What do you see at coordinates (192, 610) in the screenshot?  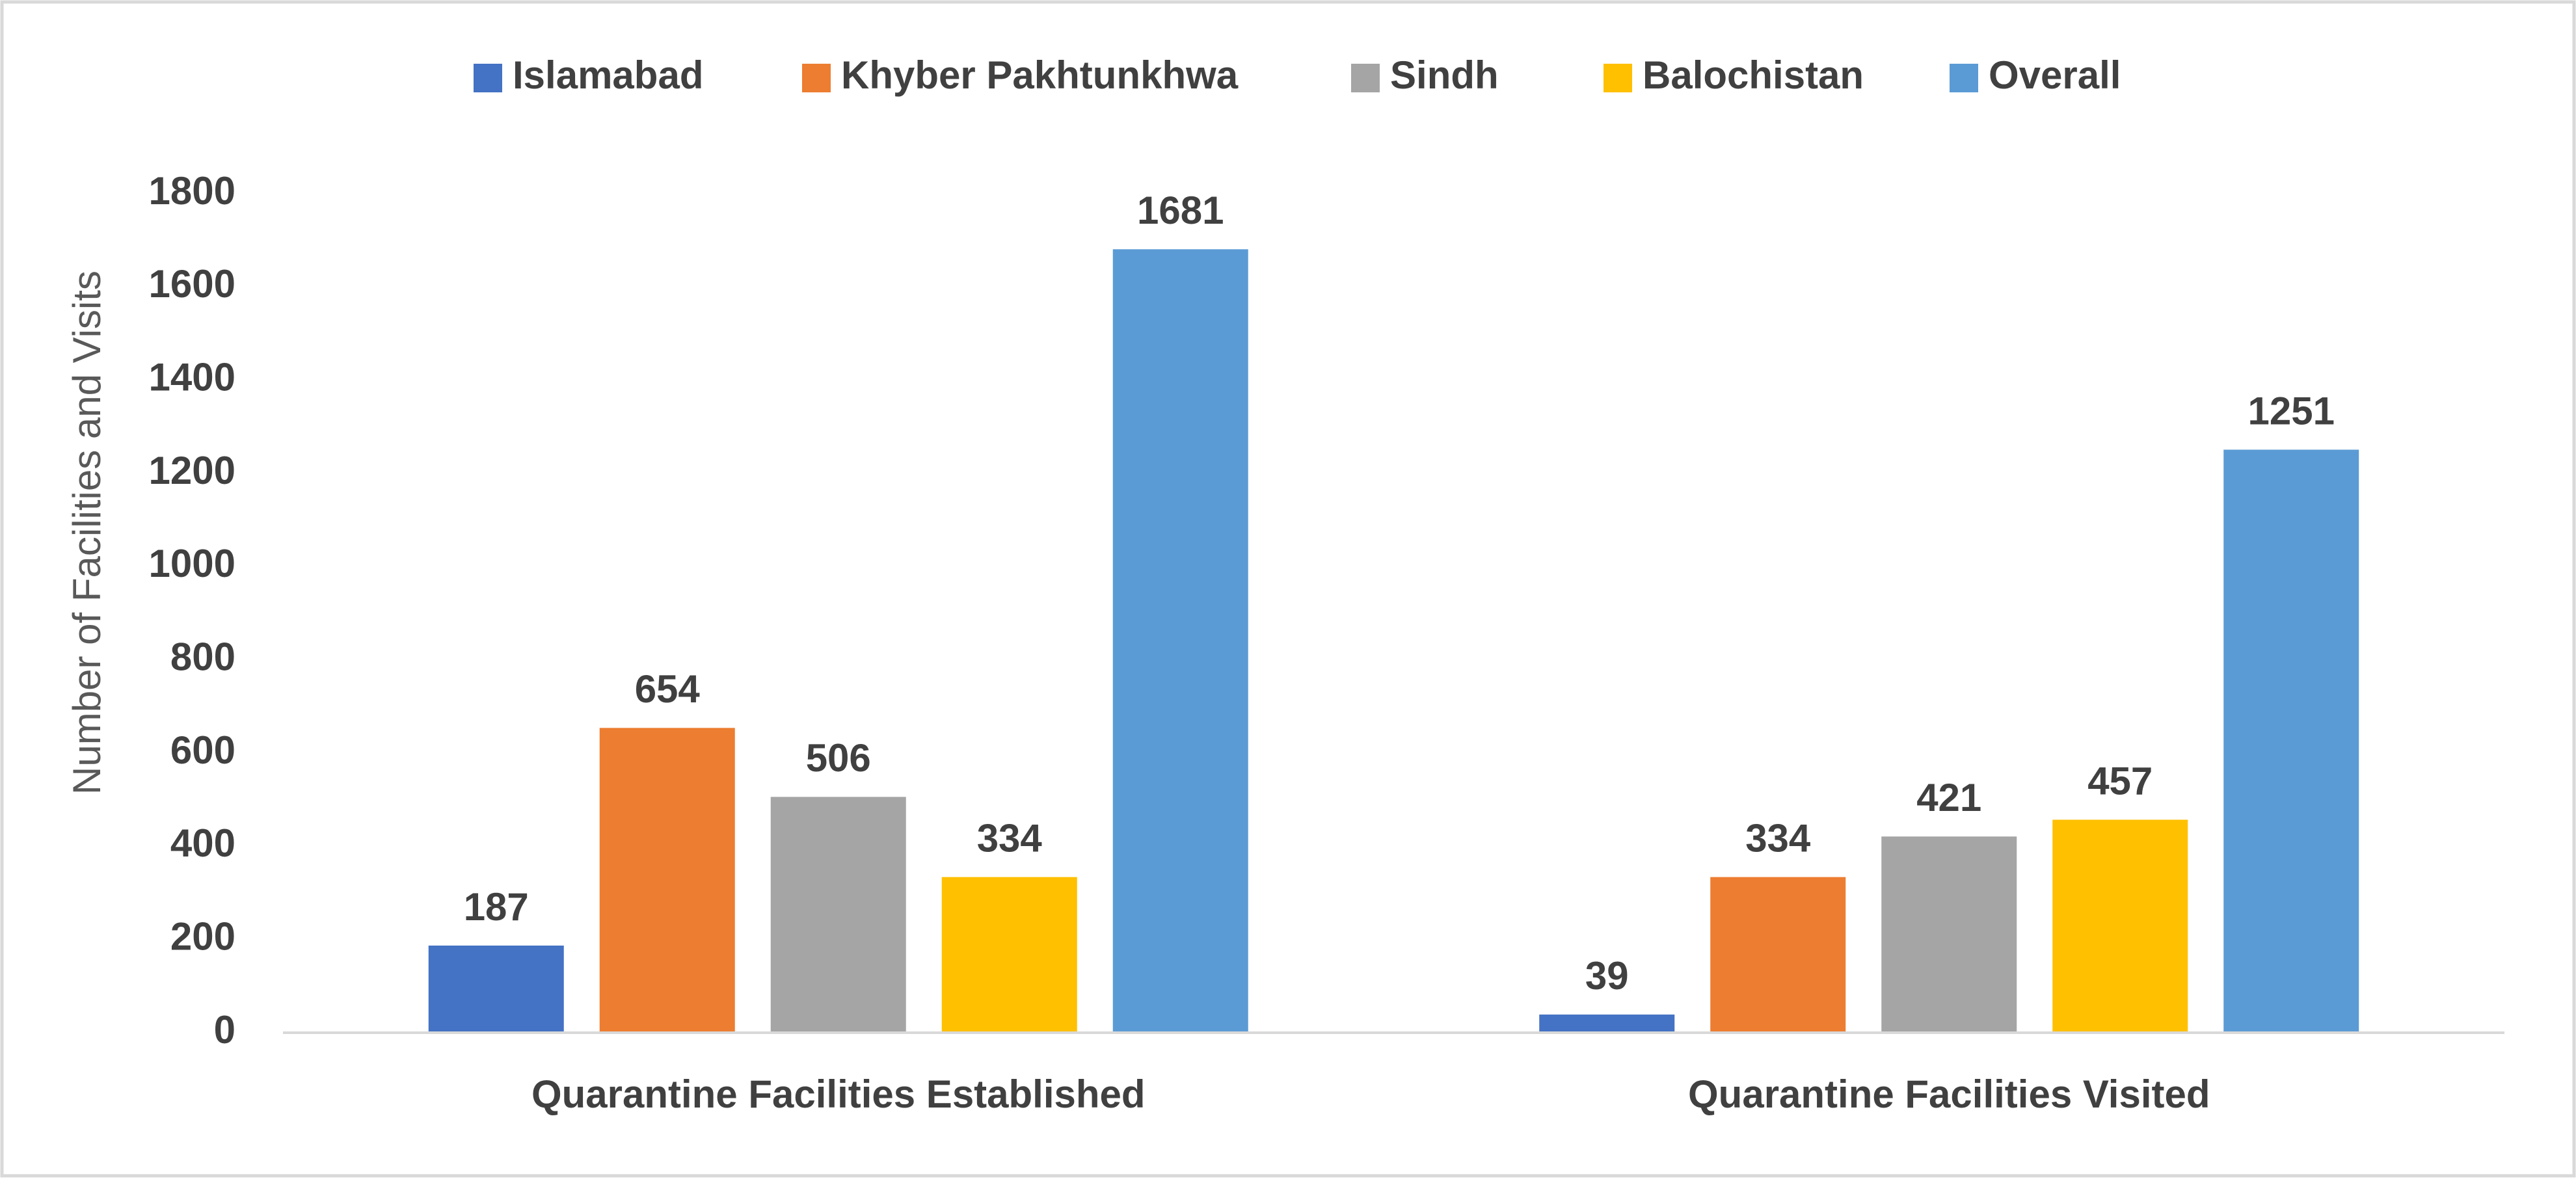 I see `y-axis-ticks: 0 200 400 600 800 1000 1200 1400 1600 1800` at bounding box center [192, 610].